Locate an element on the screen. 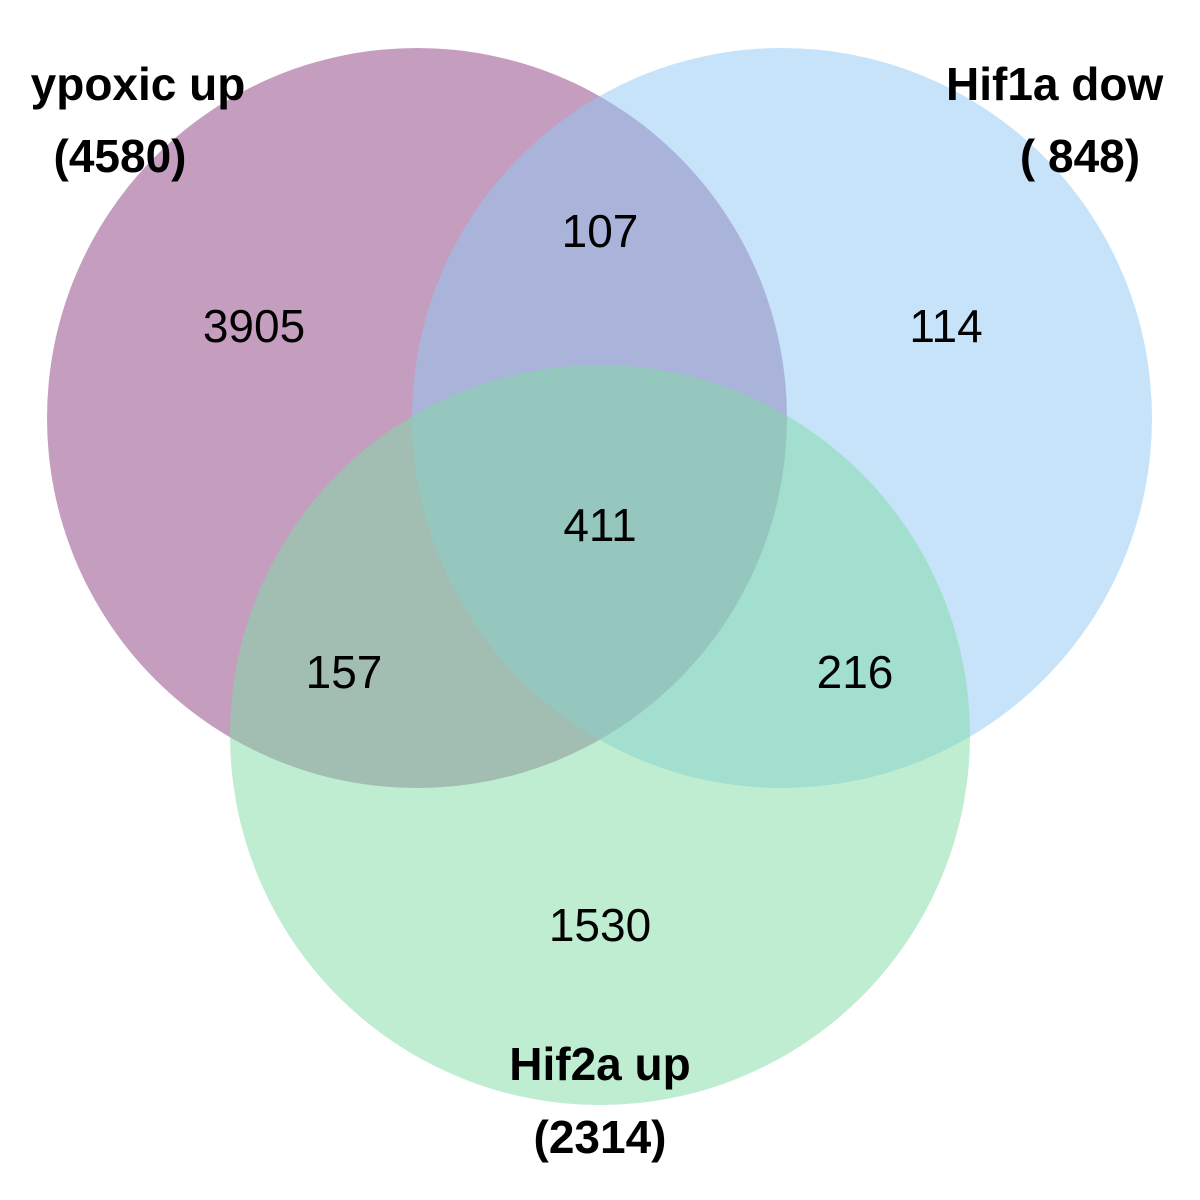 This screenshot has height=1200, width=1200. region-ab-count: 107 is located at coordinates (600, 231).